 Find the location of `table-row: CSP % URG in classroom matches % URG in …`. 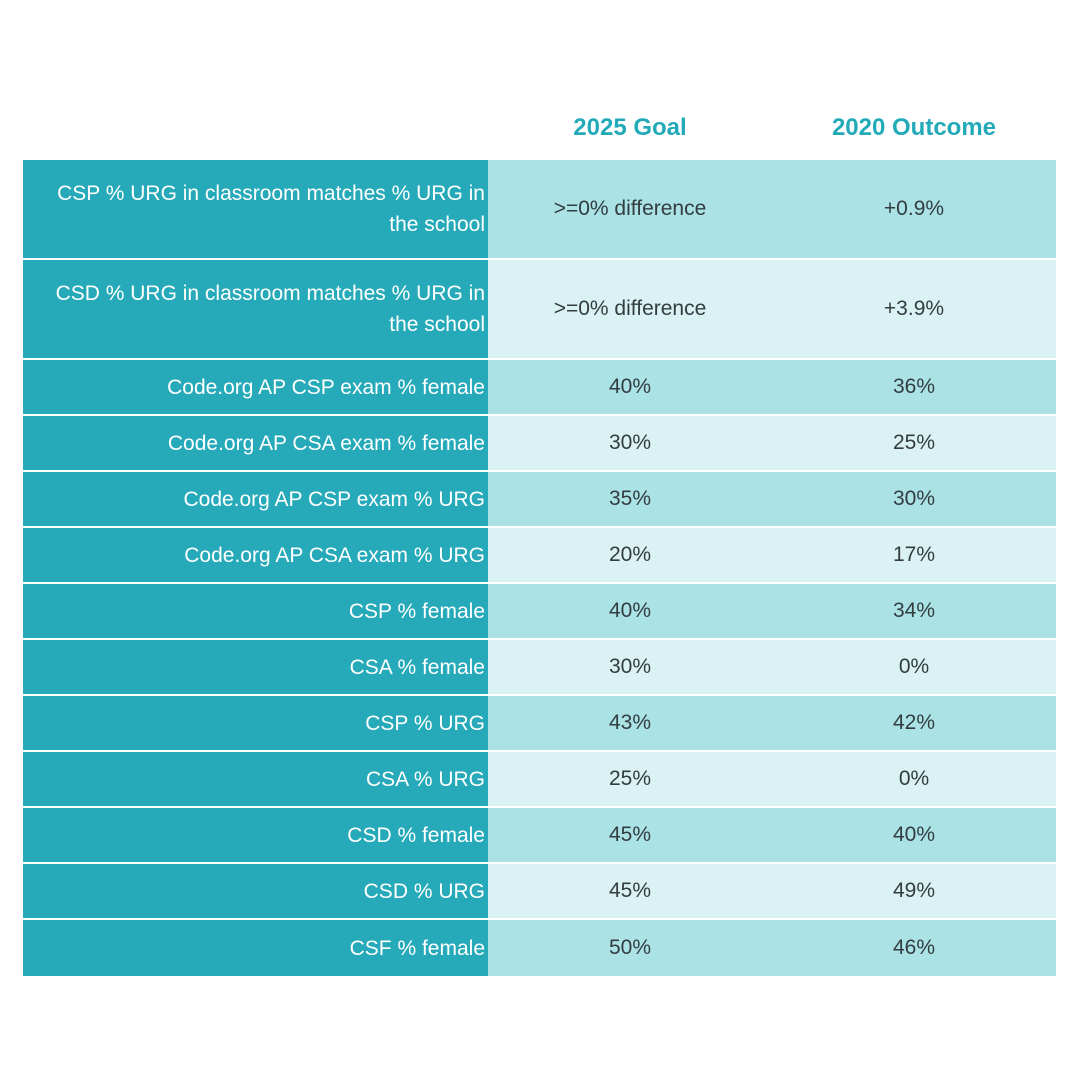

table-row: CSP % URG in classroom matches % URG in … is located at coordinates (539, 210).